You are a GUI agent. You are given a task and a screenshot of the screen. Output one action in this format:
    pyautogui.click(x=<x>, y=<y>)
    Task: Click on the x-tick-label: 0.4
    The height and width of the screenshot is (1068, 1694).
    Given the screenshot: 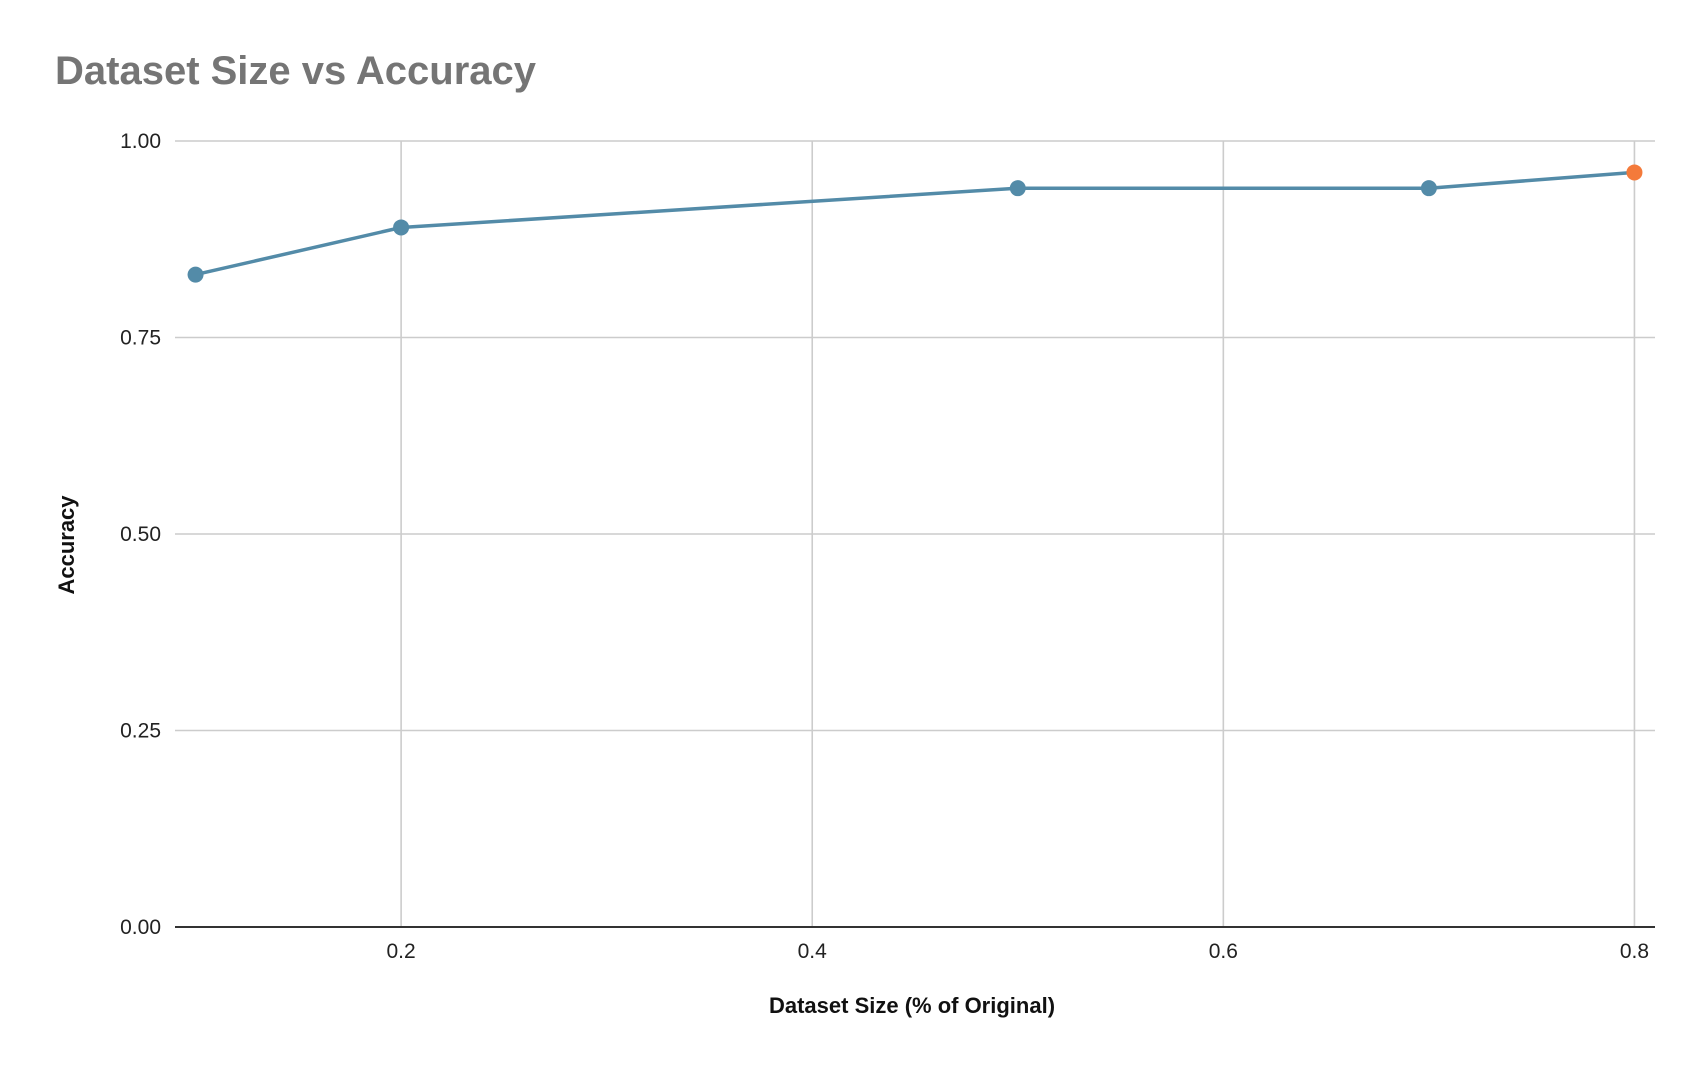 What is the action you would take?
    pyautogui.click(x=813, y=951)
    